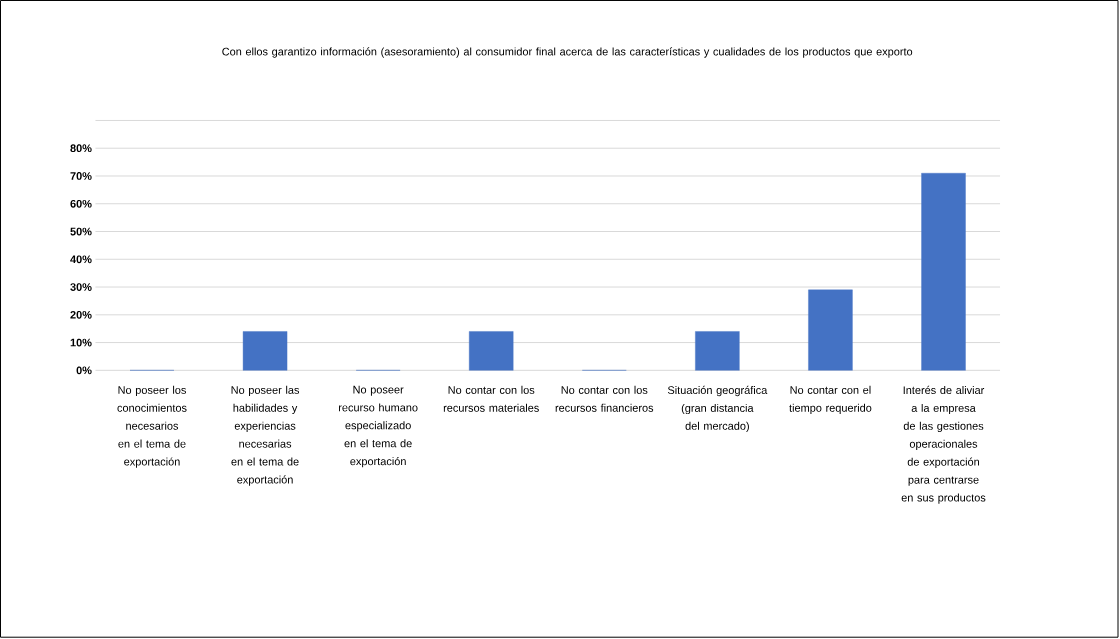 Image resolution: width=1120 pixels, height=639 pixels. Describe the element at coordinates (491, 398) in the screenshot. I see `x-tick-label: No contar con los recursos materiales` at that location.